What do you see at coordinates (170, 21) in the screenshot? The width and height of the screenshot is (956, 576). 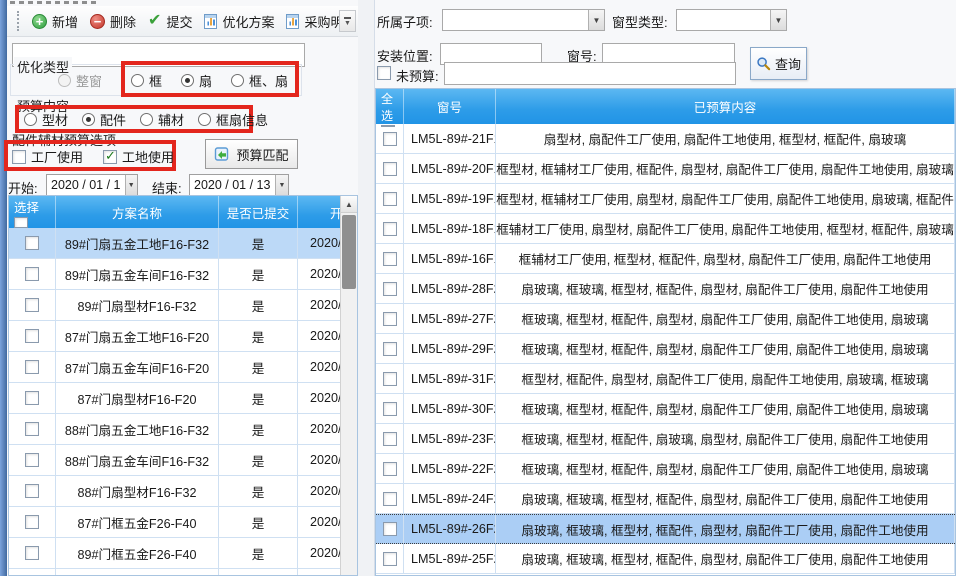 I see `submit-button: ✔ 提交` at bounding box center [170, 21].